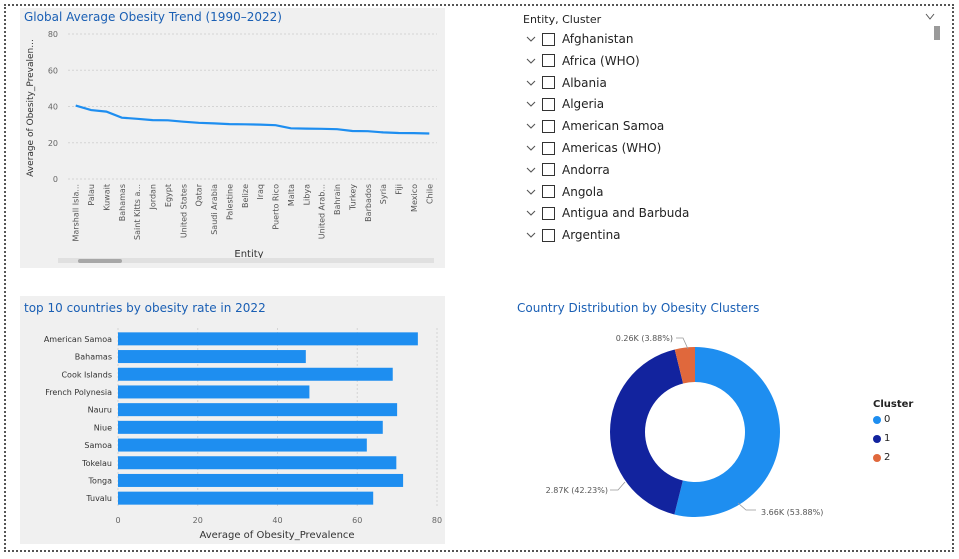  What do you see at coordinates (91, 195) in the screenshot?
I see `x-tick-label: Palau` at bounding box center [91, 195].